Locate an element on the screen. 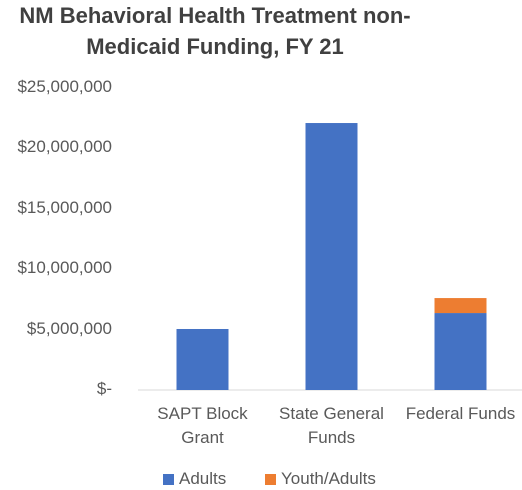  y-tick-label: $20,000,000 is located at coordinates (64, 147).